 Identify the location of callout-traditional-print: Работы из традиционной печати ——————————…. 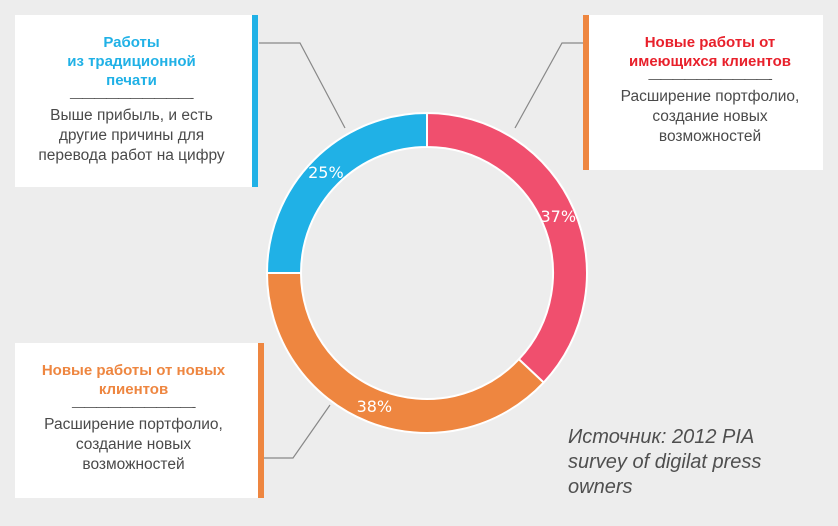
(136, 101).